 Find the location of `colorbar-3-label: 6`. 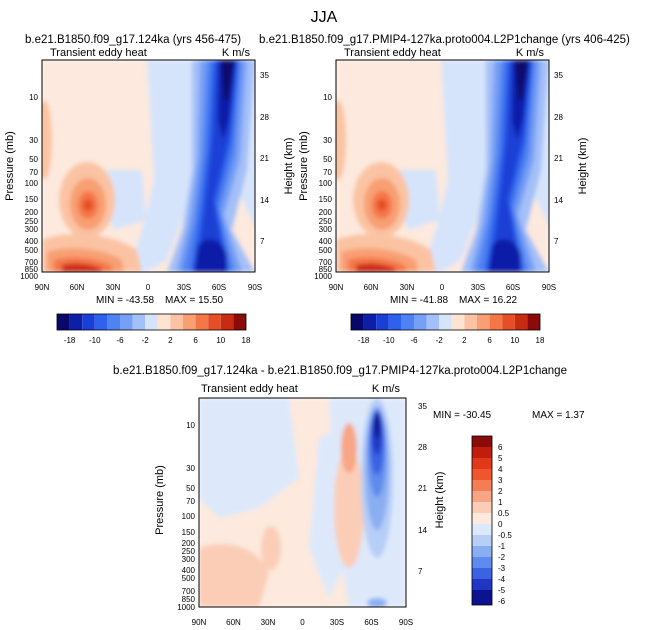

colorbar-3-label: 6 is located at coordinates (500, 447).